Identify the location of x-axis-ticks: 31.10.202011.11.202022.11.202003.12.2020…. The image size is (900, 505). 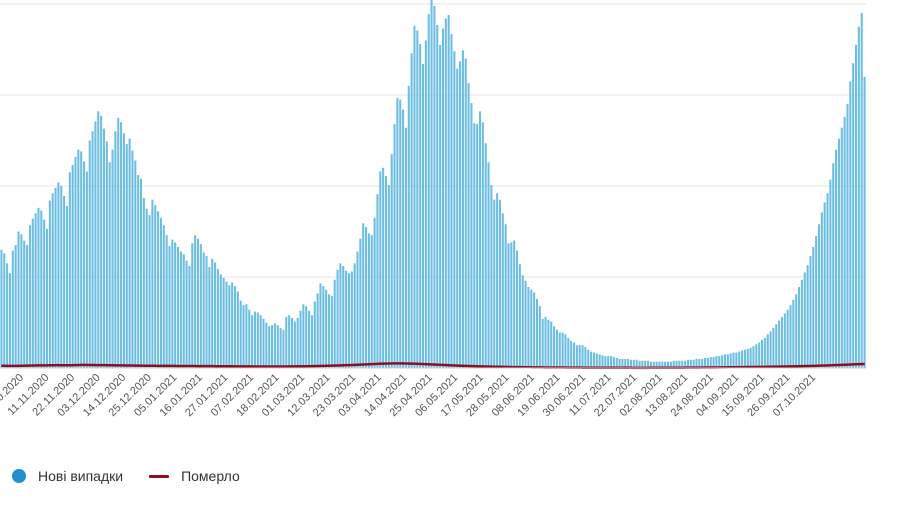
(409, 395).